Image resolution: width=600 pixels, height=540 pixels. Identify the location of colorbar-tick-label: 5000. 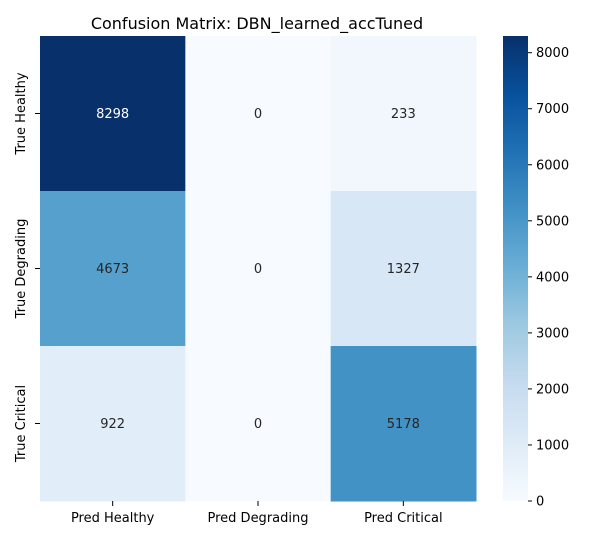
(552, 221).